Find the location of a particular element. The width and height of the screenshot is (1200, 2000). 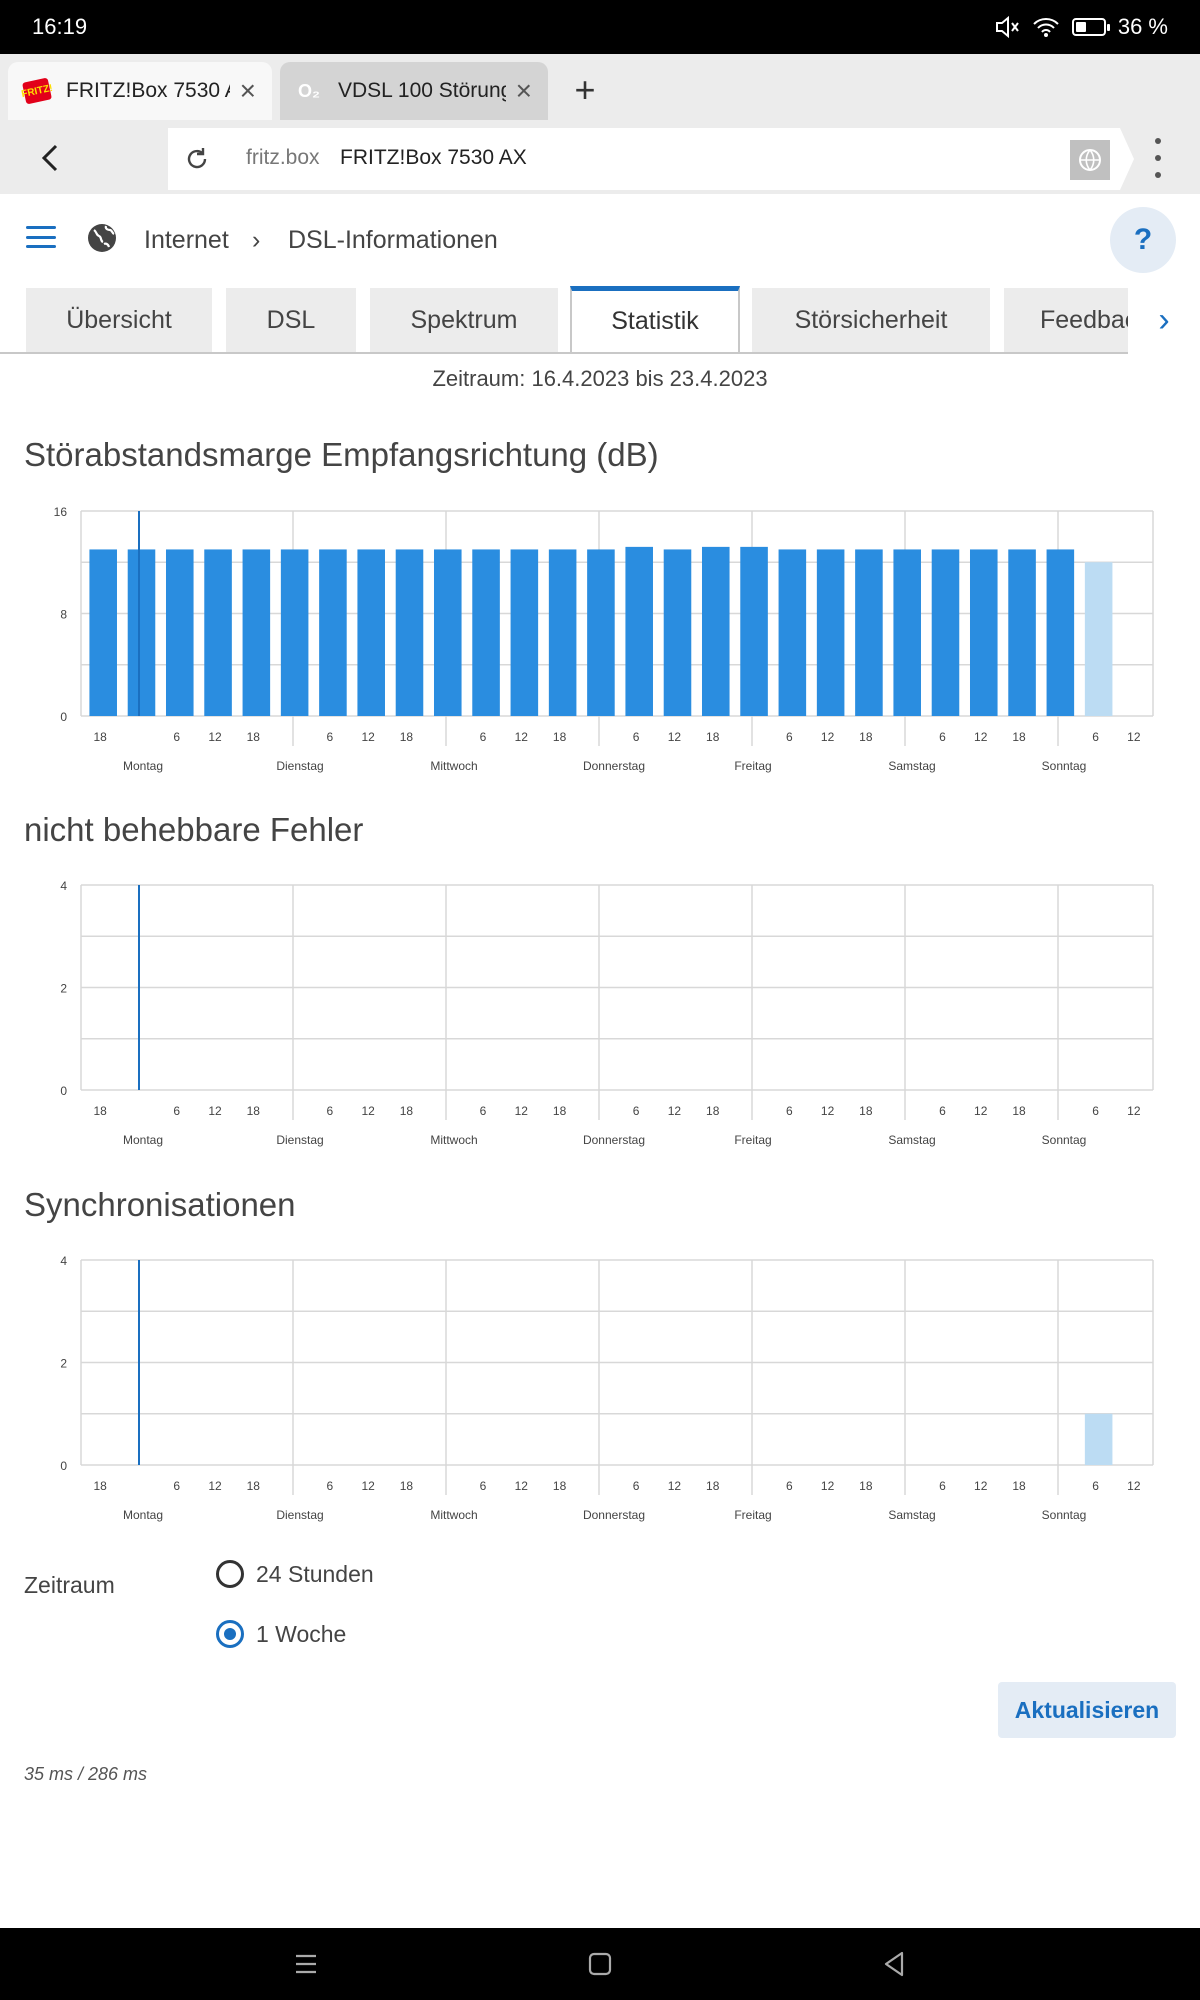

browser-menu-icon is located at coordinates (1158, 158).